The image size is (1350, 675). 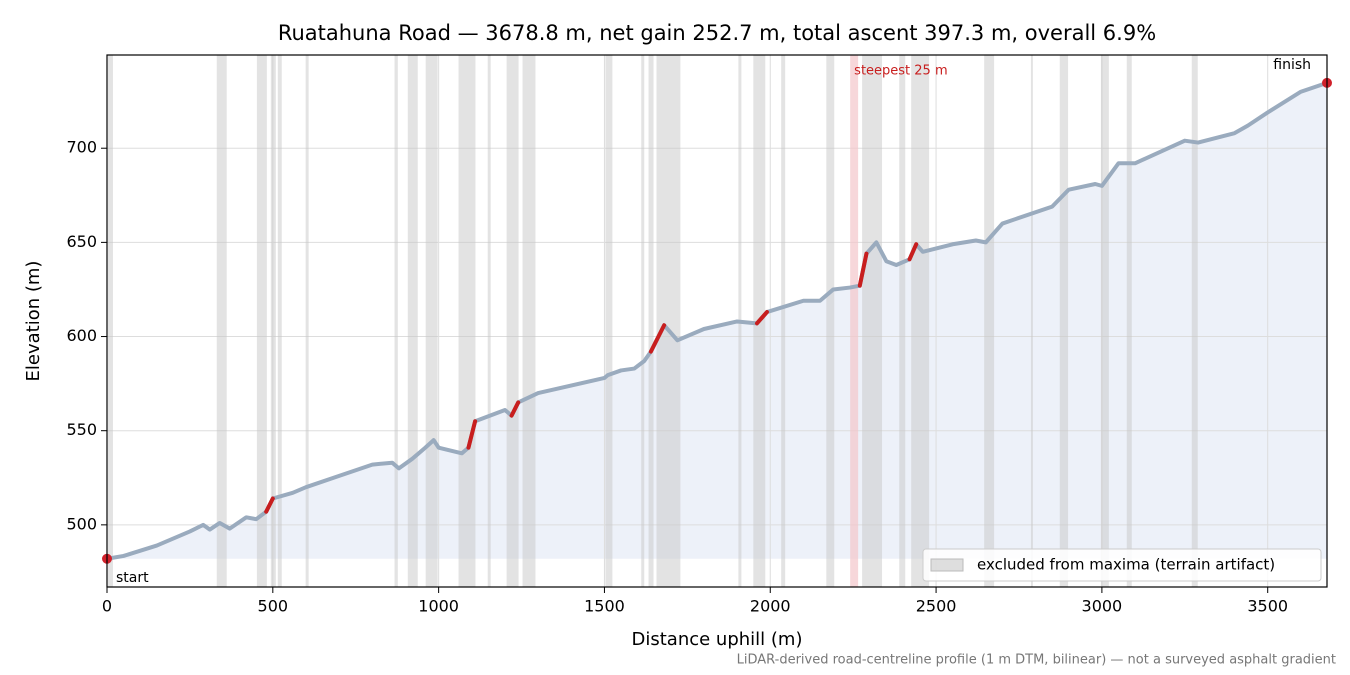 I want to click on start-label: start, so click(x=132, y=578).